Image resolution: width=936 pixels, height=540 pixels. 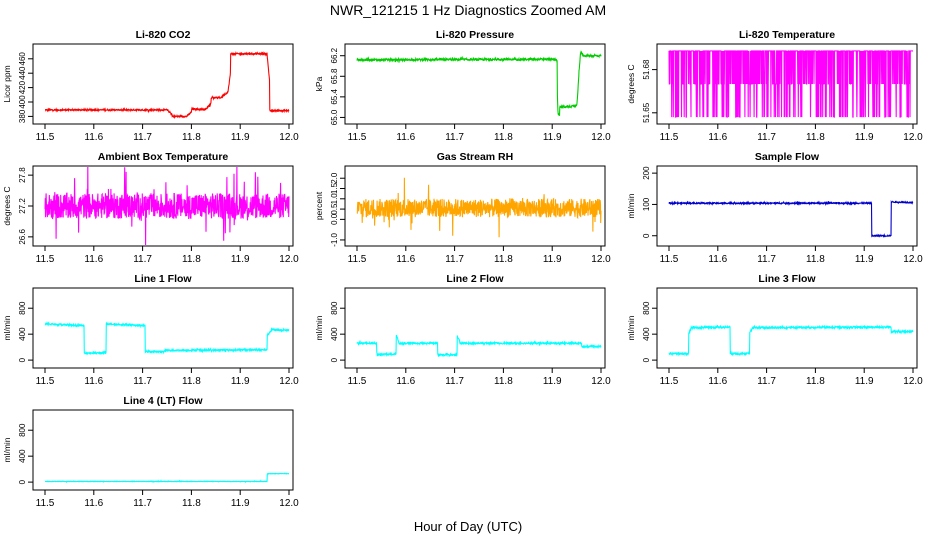 I want to click on panel-title: Line 4 (LT) Flow, so click(x=163, y=401).